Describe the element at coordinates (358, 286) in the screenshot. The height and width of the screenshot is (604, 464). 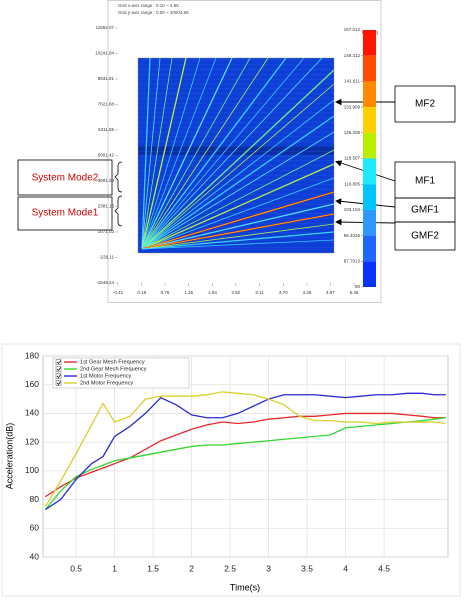
I see `colorbar-tick-label: 80` at that location.